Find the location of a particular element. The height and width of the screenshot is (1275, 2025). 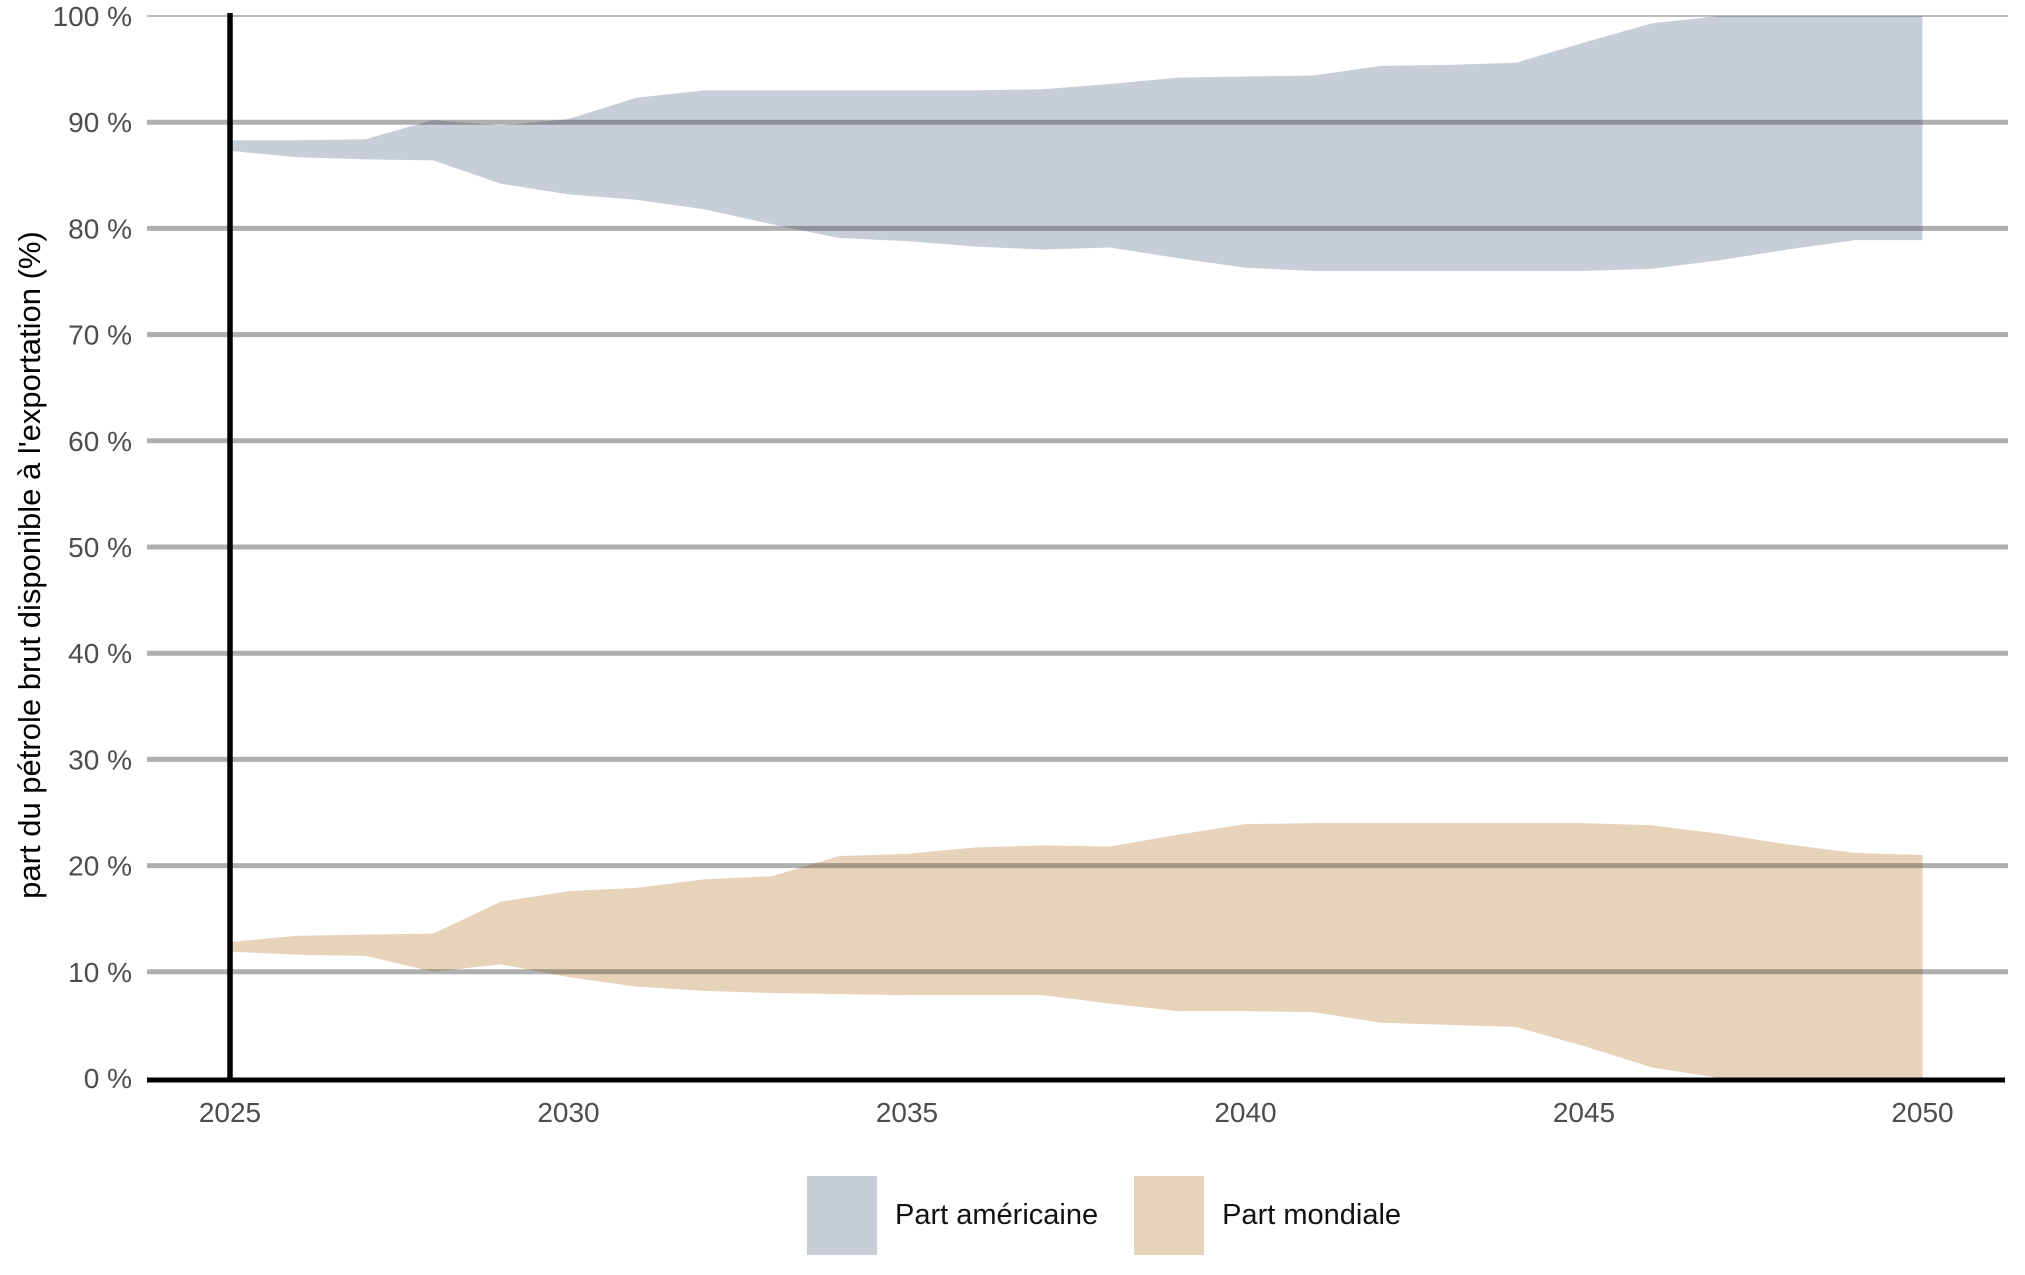

x-tick-label-2030: 2030 is located at coordinates (568, 1112).